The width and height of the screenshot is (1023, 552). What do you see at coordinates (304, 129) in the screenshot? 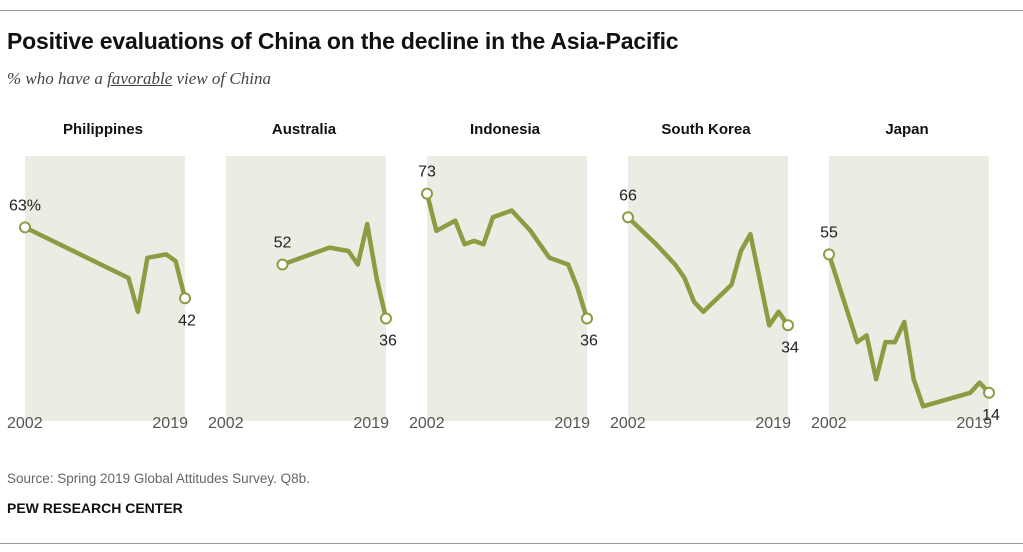
I see `panel-title: Australia` at bounding box center [304, 129].